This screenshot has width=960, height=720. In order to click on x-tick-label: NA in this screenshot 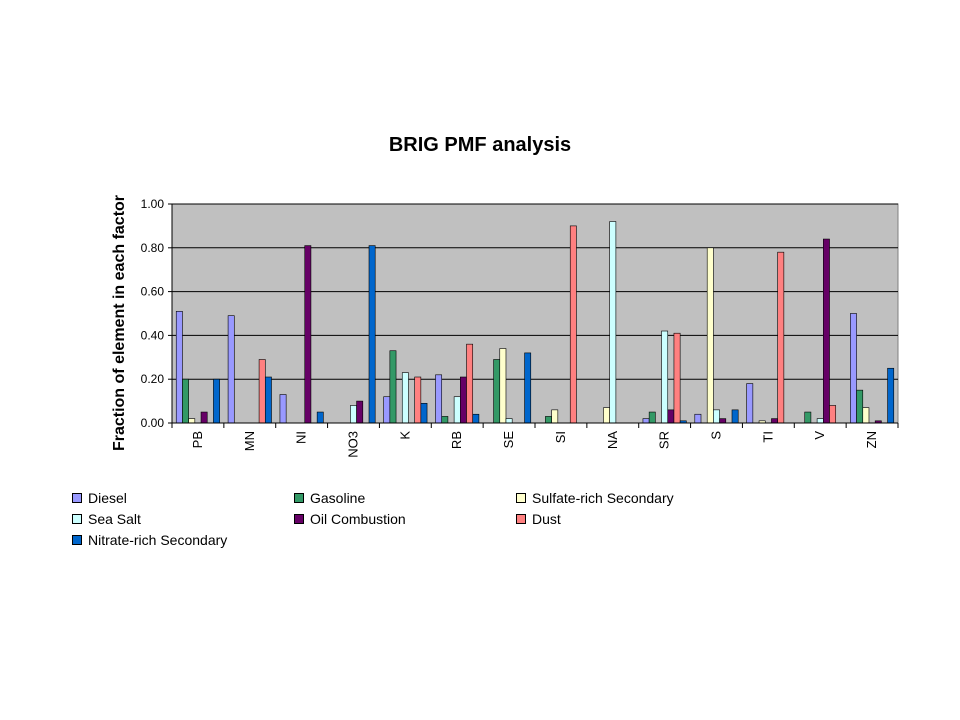, I will do `click(612, 440)`.